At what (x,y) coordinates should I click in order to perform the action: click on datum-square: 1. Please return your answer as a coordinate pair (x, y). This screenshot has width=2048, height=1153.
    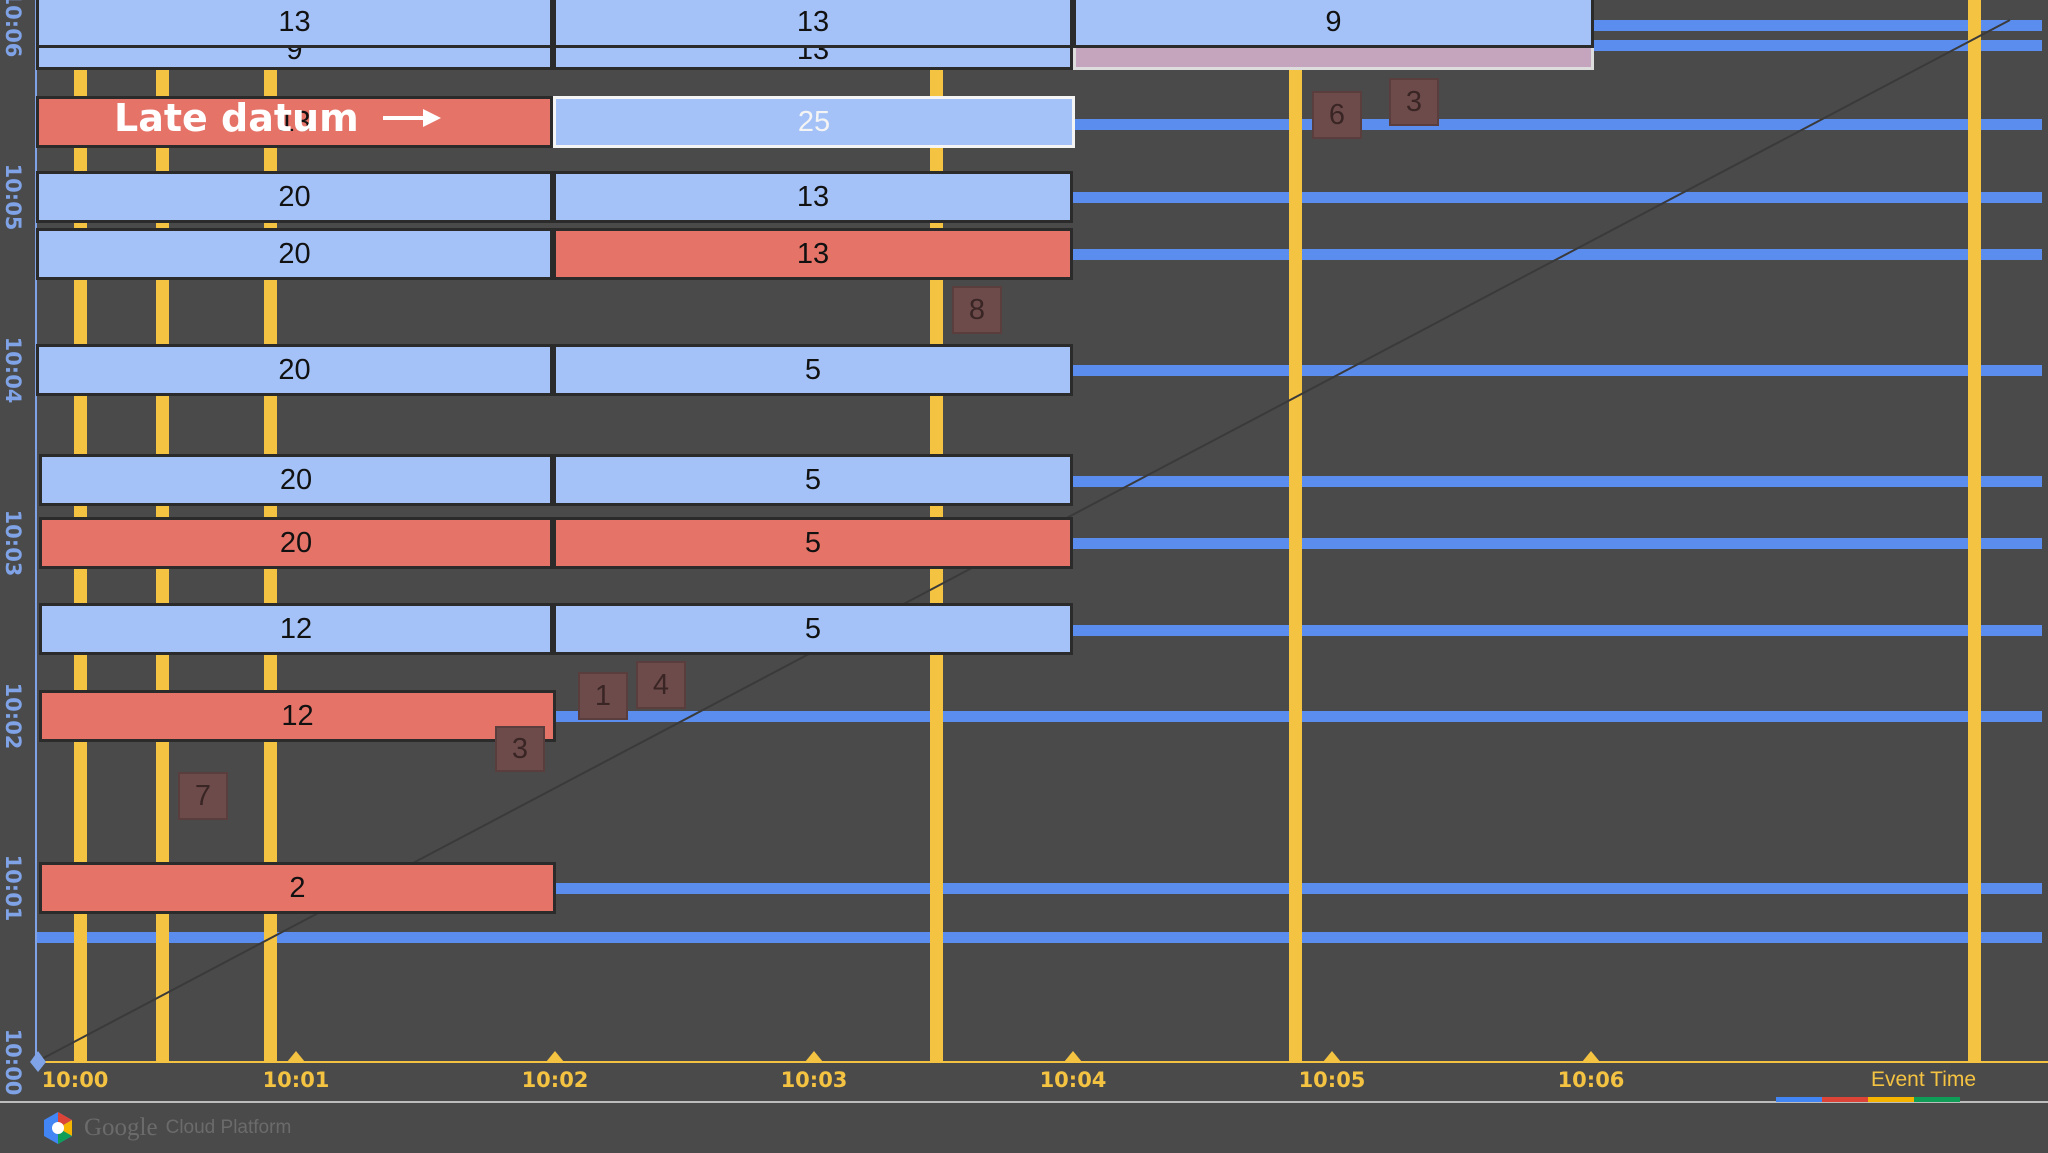
    Looking at the image, I should click on (603, 696).